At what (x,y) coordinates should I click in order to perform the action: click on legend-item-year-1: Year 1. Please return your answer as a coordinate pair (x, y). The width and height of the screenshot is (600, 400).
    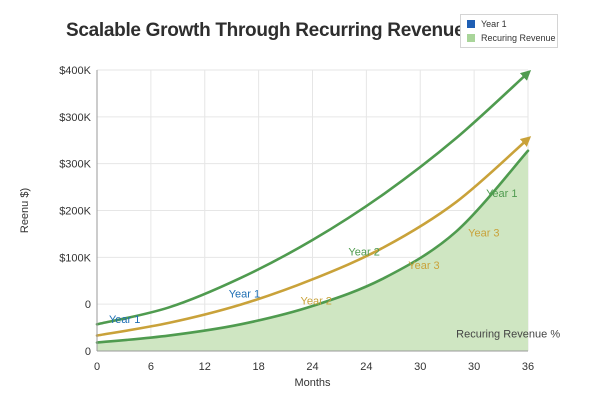
    Looking at the image, I should click on (487, 24).